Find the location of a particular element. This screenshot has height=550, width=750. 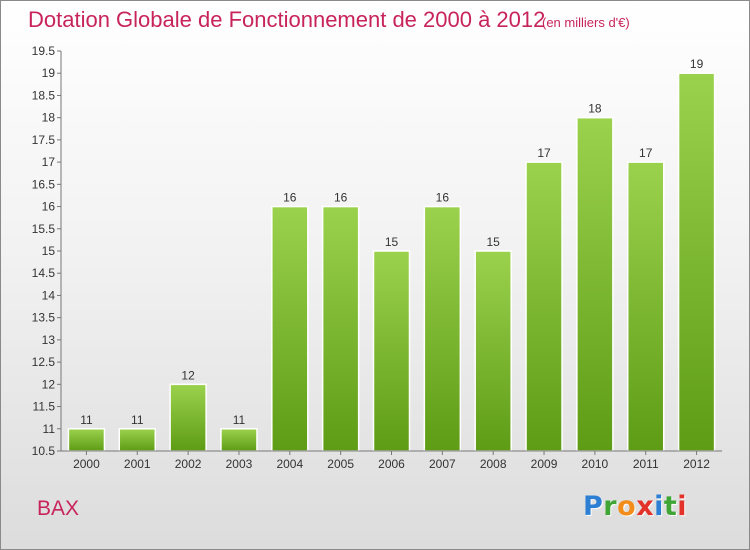

logo-letter: r is located at coordinates (610, 506).